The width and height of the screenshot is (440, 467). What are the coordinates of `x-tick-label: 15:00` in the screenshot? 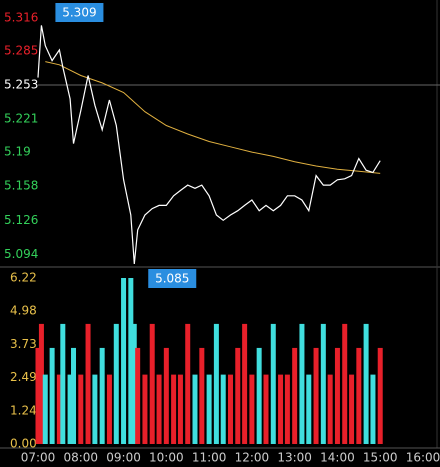 It's located at (380, 458).